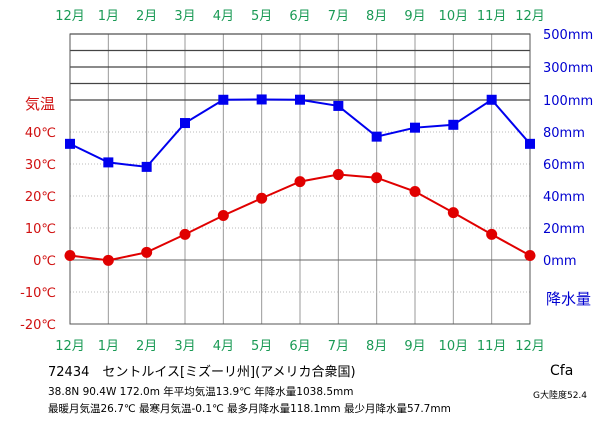  What do you see at coordinates (564, 229) in the screenshot?
I see `precipitation-tick-label: 20mm` at bounding box center [564, 229].